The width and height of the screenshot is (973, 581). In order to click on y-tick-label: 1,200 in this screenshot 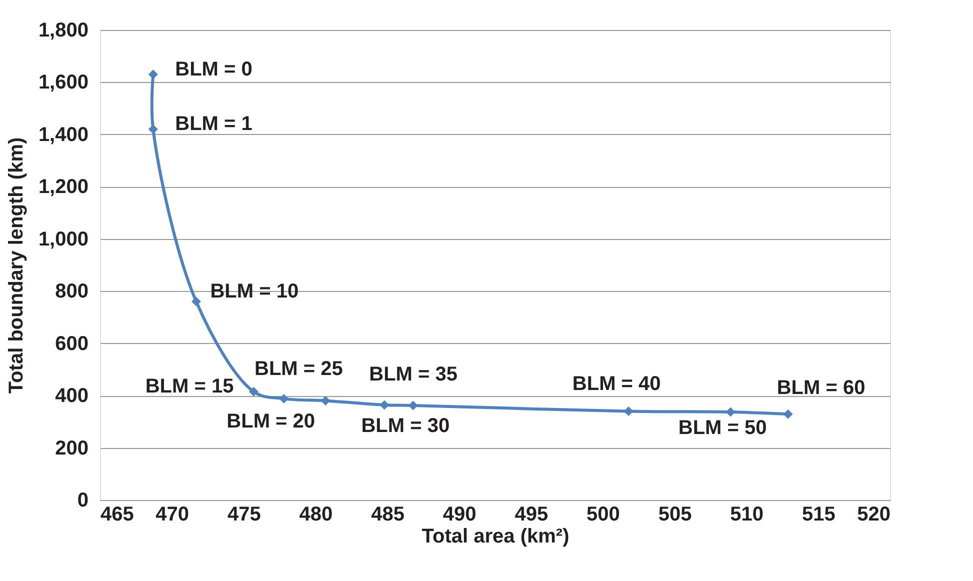, I will do `click(63, 187)`.